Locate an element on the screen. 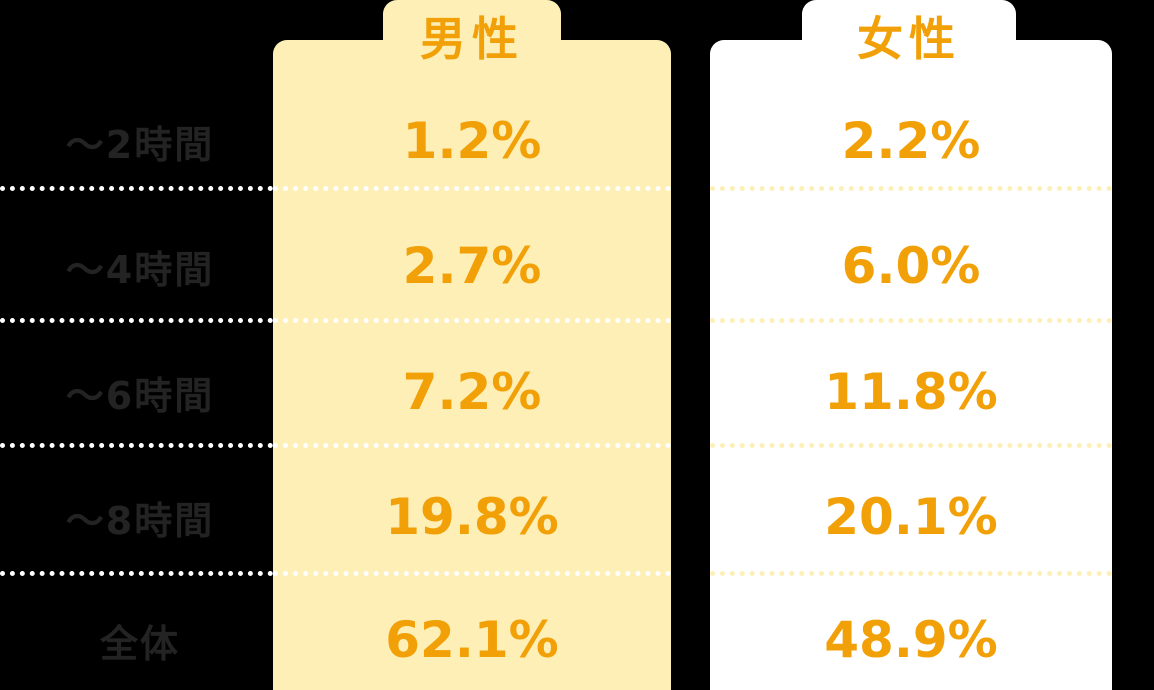 This screenshot has height=690, width=1154. cell-male-value: 1.2% is located at coordinates (472, 141).